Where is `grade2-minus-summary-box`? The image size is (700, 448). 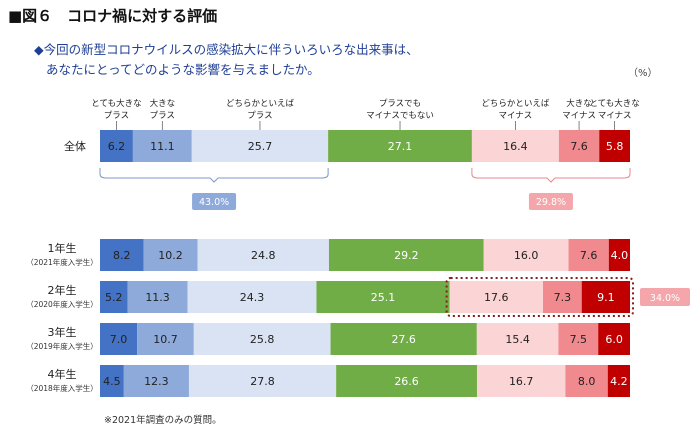
grade2-minus-summary-box is located at coordinates (665, 297).